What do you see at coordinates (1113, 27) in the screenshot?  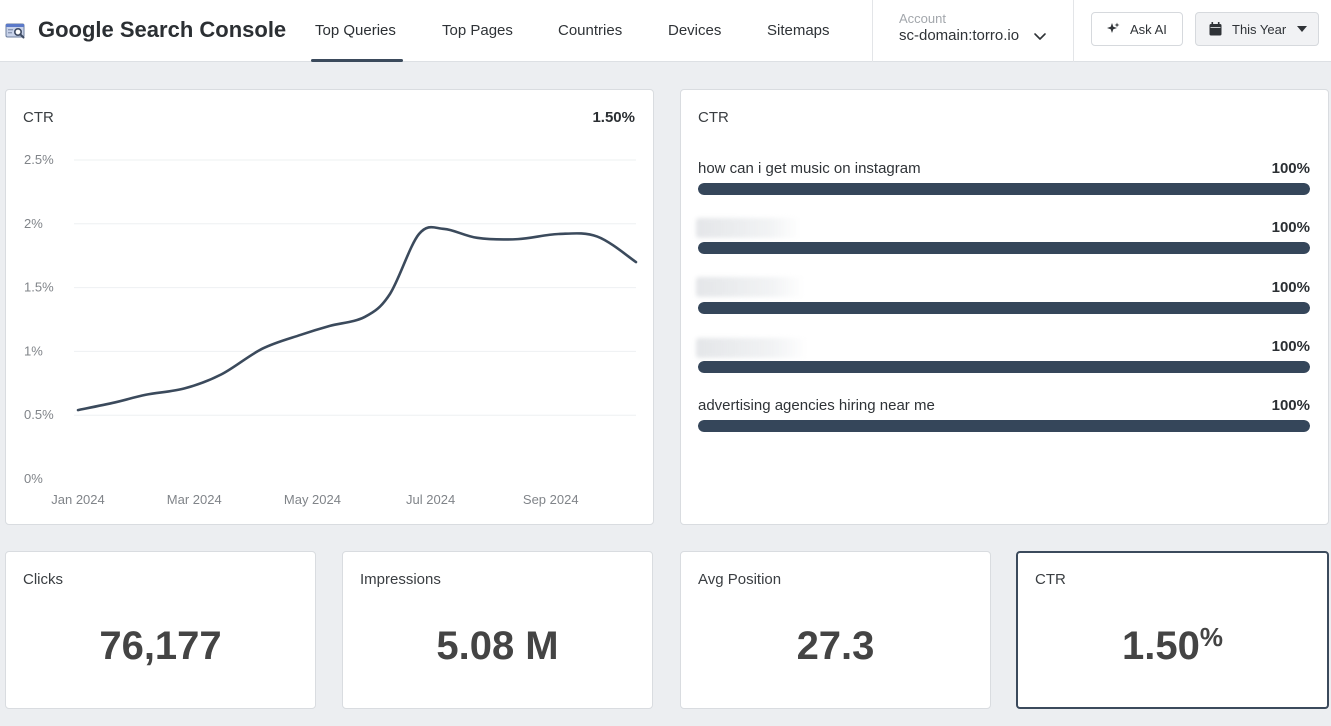 I see `sparkle-icon` at bounding box center [1113, 27].